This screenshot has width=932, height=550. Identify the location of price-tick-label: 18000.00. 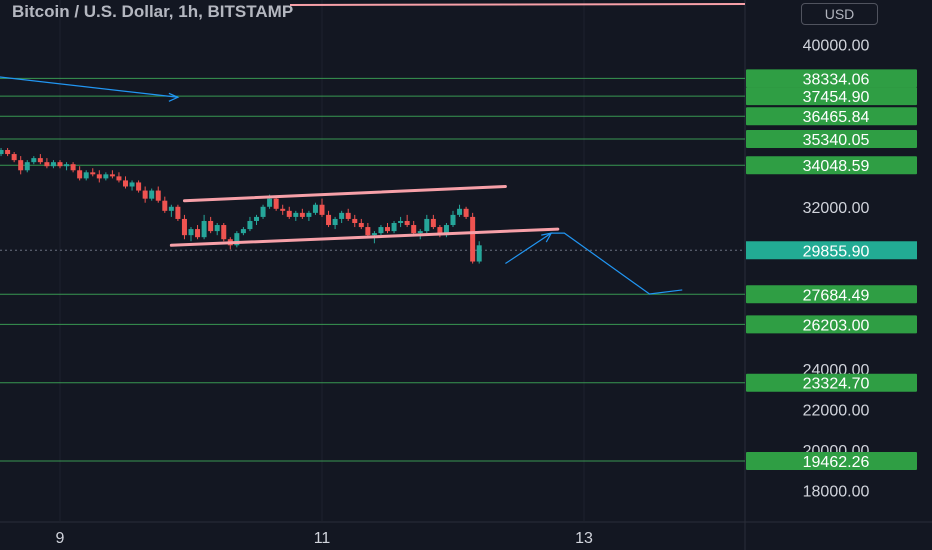
(836, 492).